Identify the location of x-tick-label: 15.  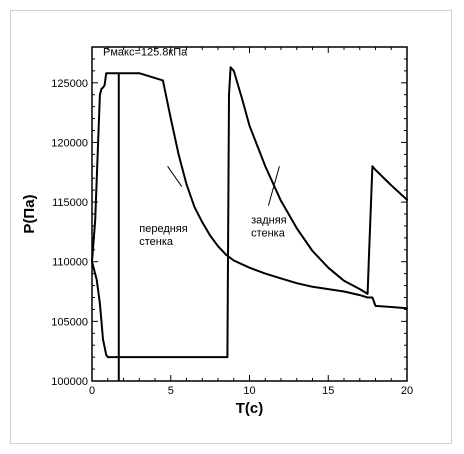
(328, 391).